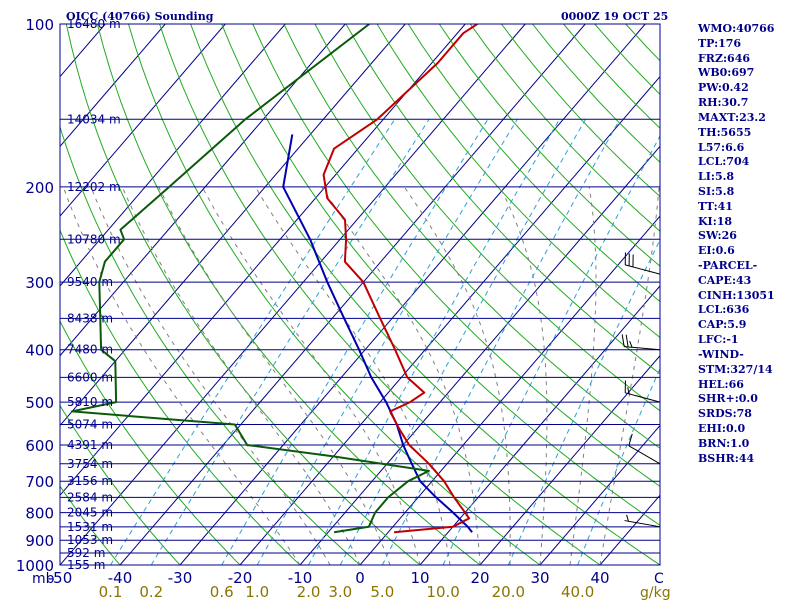 This screenshot has height=600, width=800. I want to click on mixing-ratio-line, so click(583, 401).